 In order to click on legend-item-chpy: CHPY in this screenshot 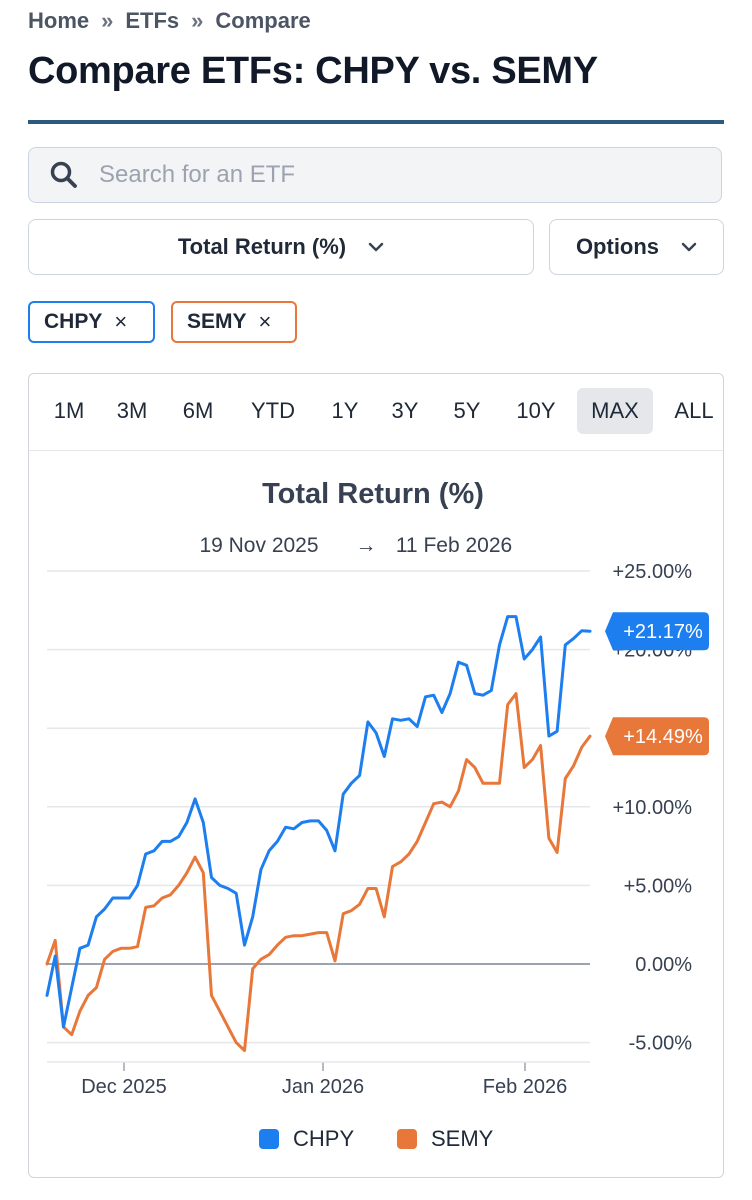, I will do `click(306, 1139)`.